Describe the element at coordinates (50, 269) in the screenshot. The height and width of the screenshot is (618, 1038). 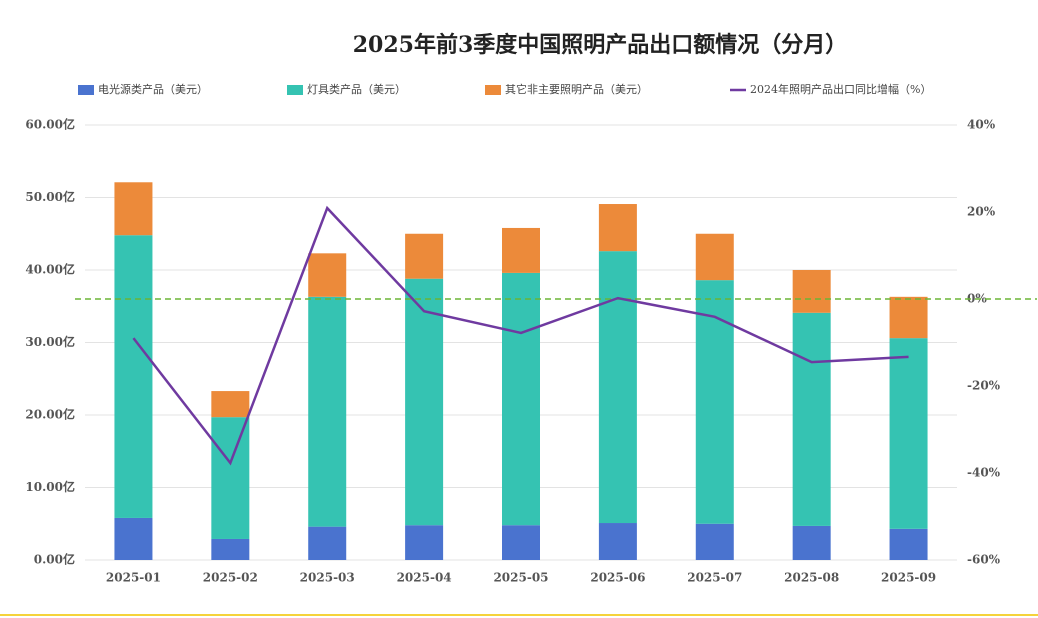
I see `y-tick-label: 40.00亿` at that location.